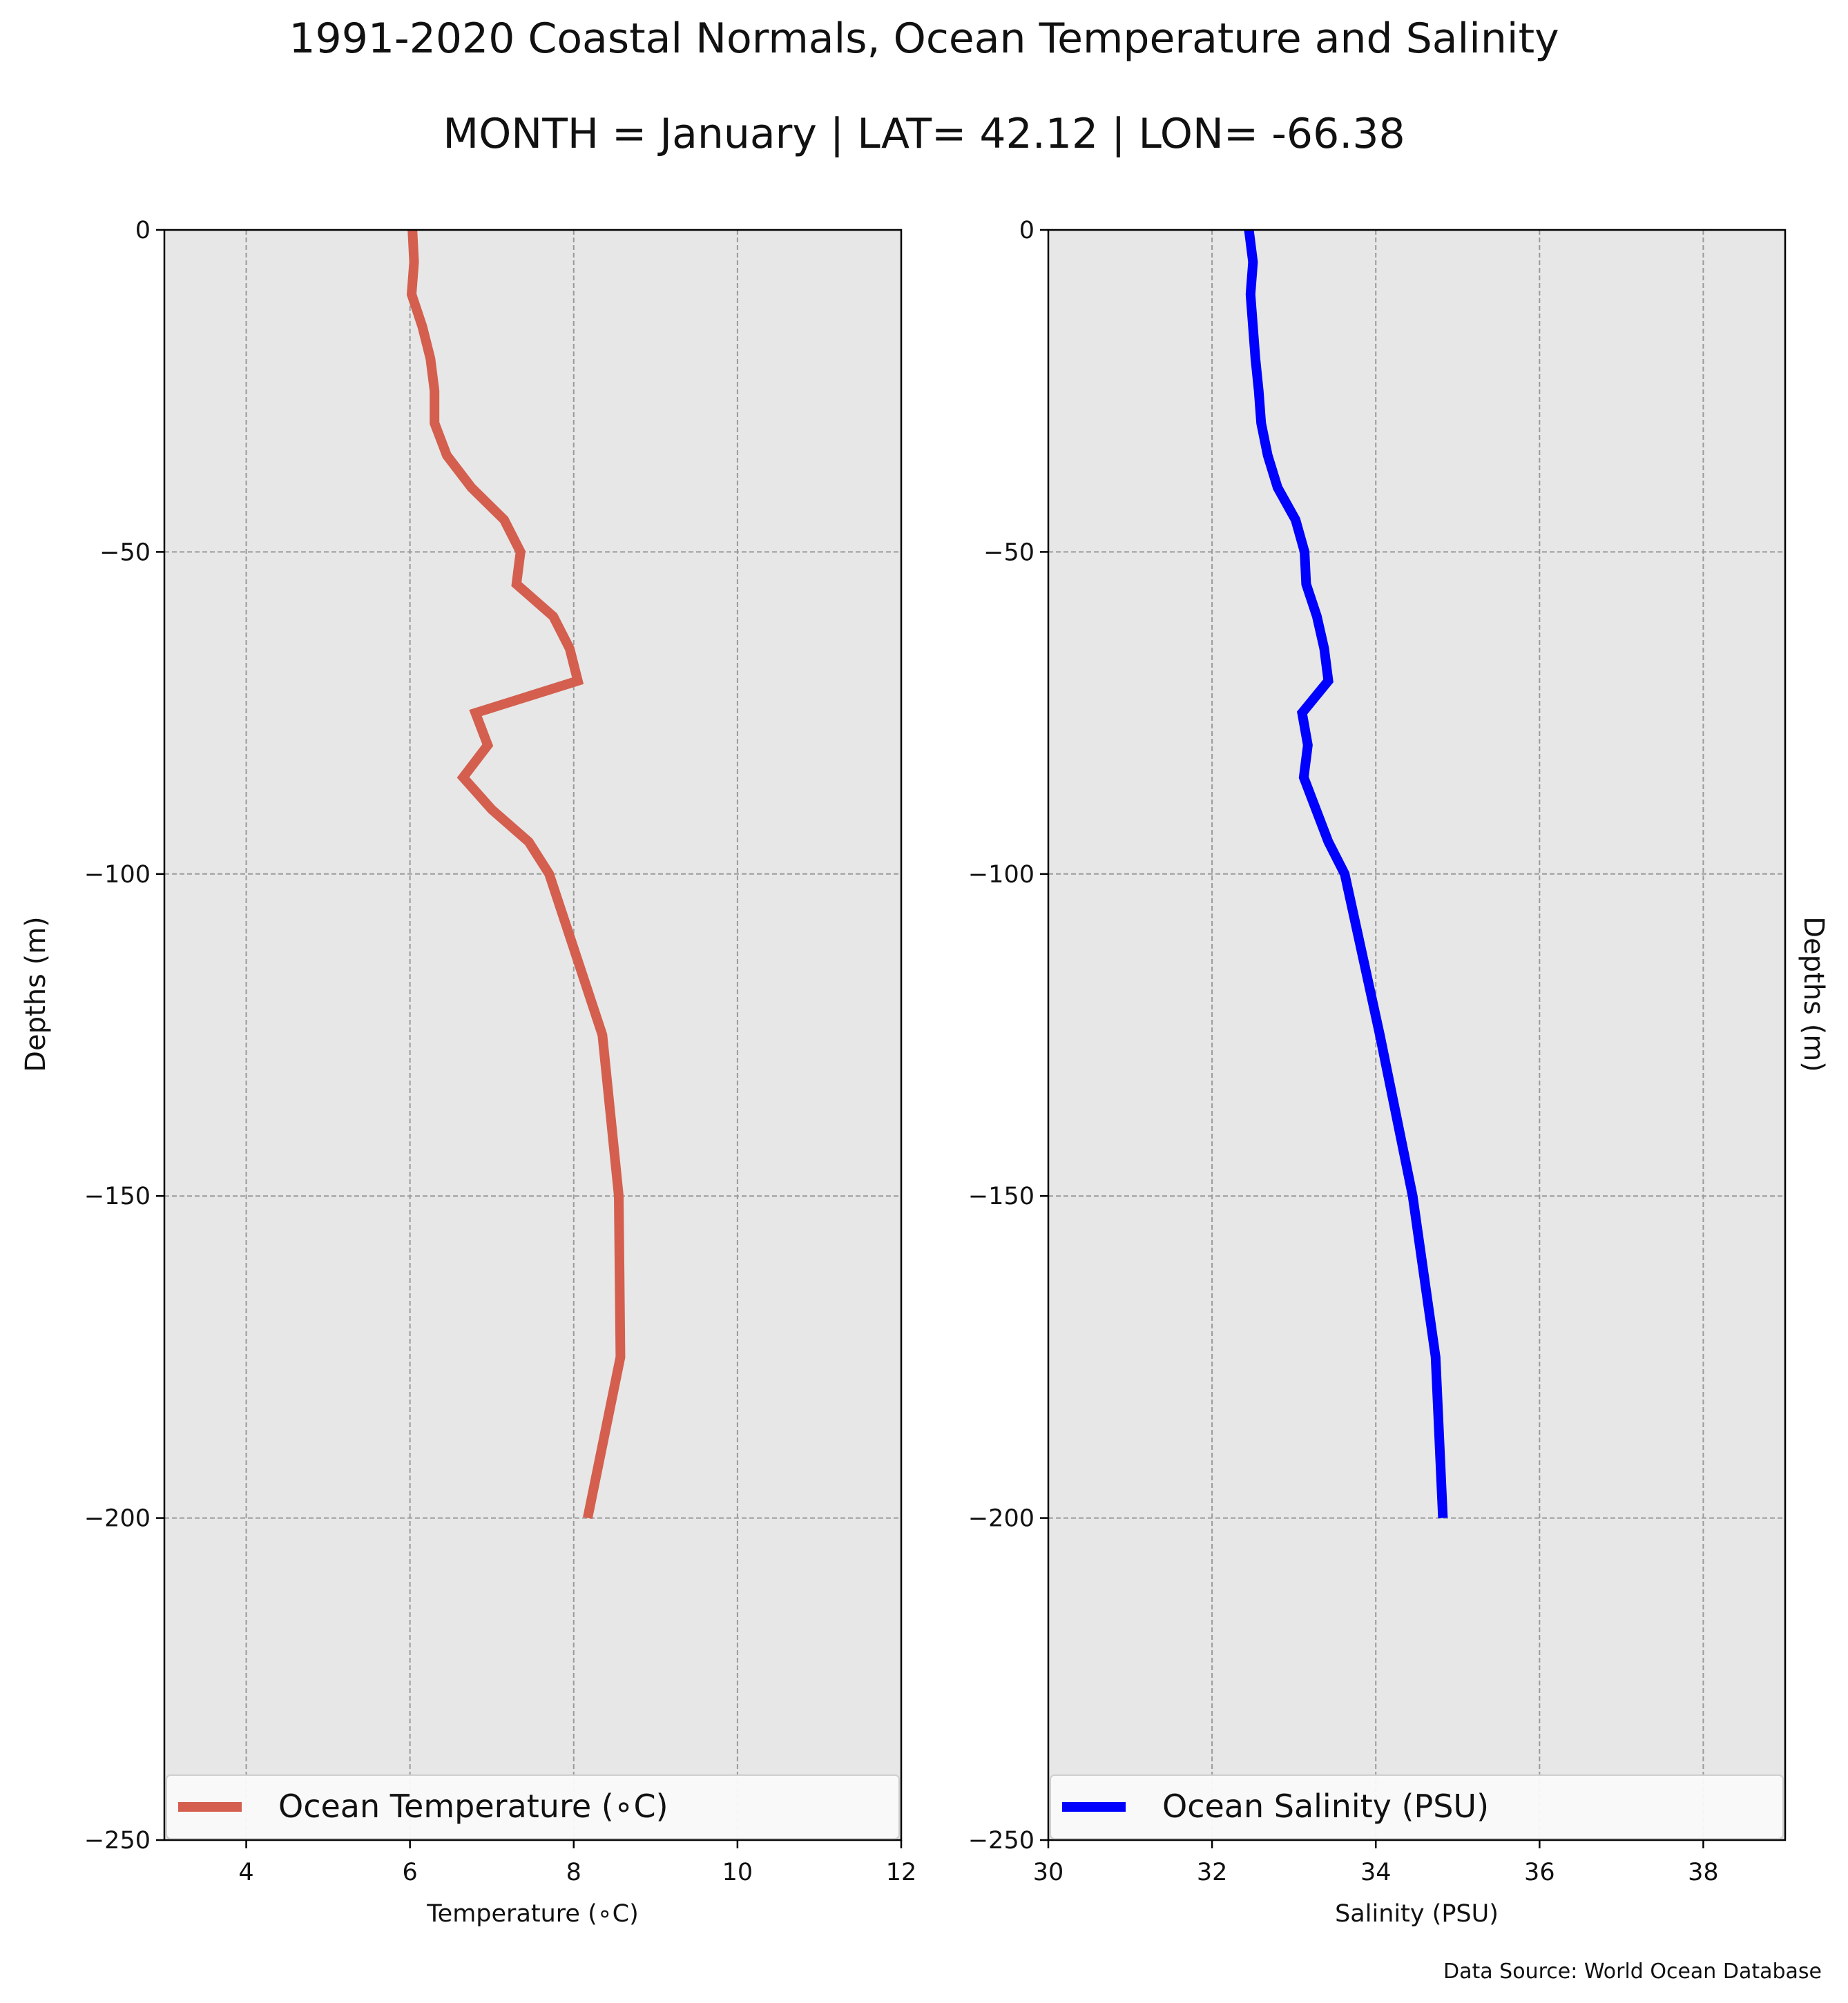  Describe the element at coordinates (1026, 231) in the screenshot. I see `right-y-tick-label: 0` at that location.